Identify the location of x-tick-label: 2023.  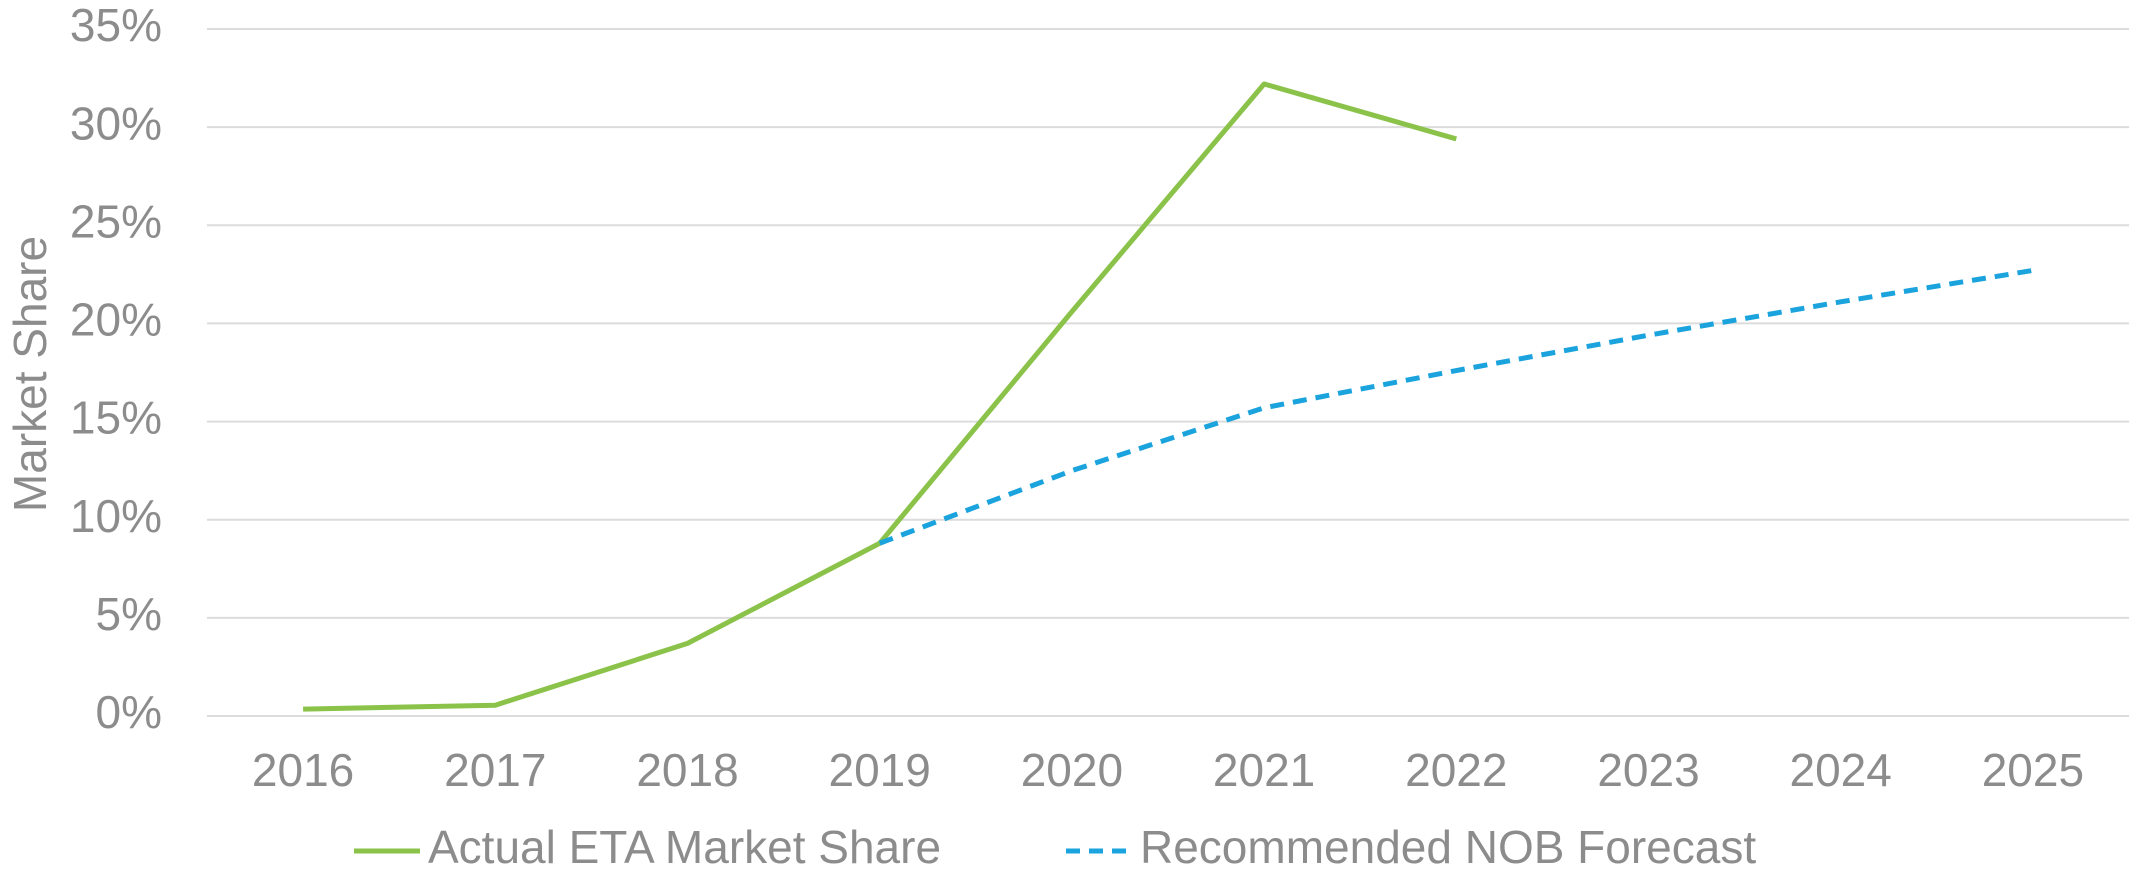
(1648, 770).